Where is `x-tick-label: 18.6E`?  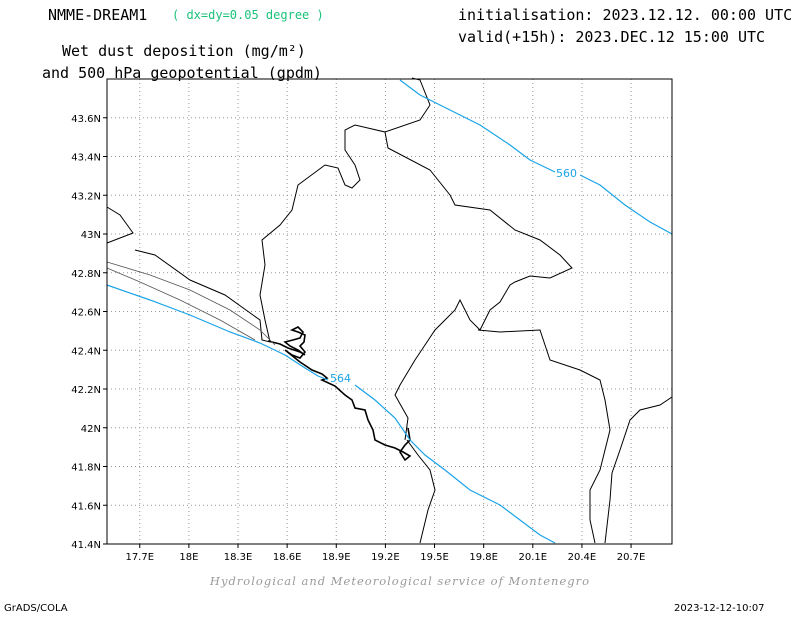
x-tick-label: 18.6E is located at coordinates (287, 557).